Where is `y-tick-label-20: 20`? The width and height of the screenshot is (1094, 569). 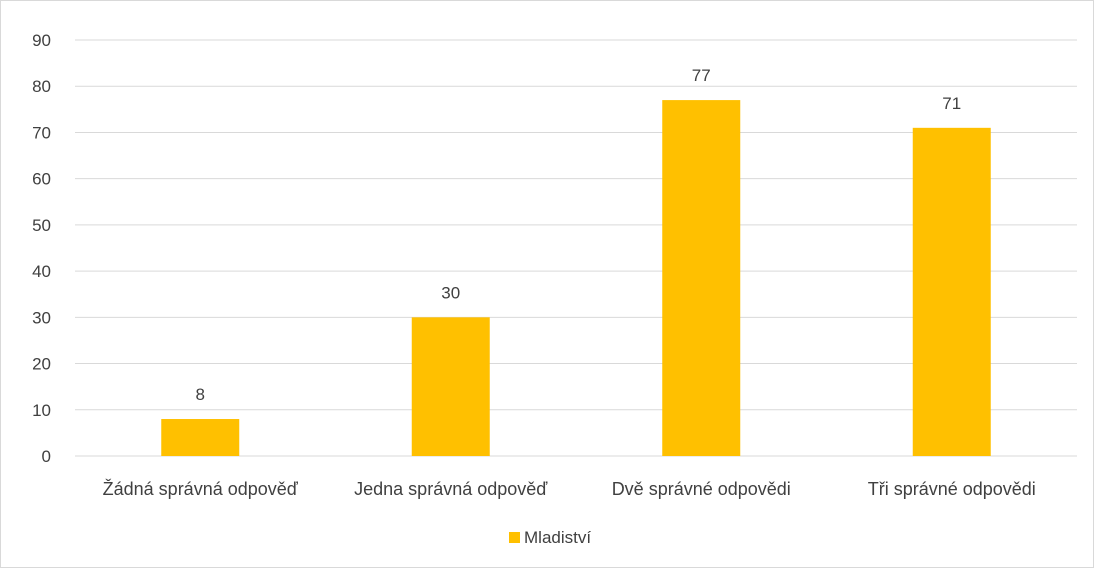 y-tick-label-20: 20 is located at coordinates (41, 364).